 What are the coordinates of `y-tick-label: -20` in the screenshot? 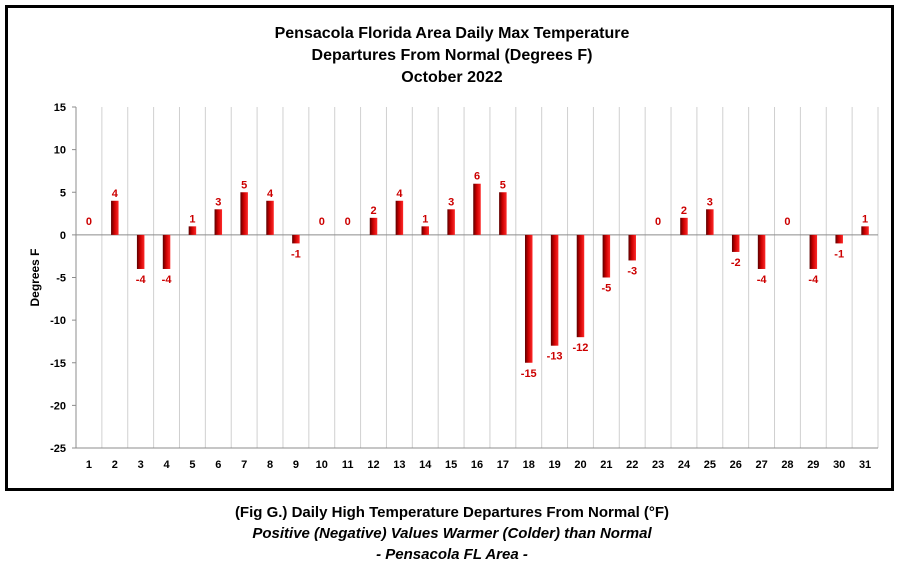 It's located at (58, 406).